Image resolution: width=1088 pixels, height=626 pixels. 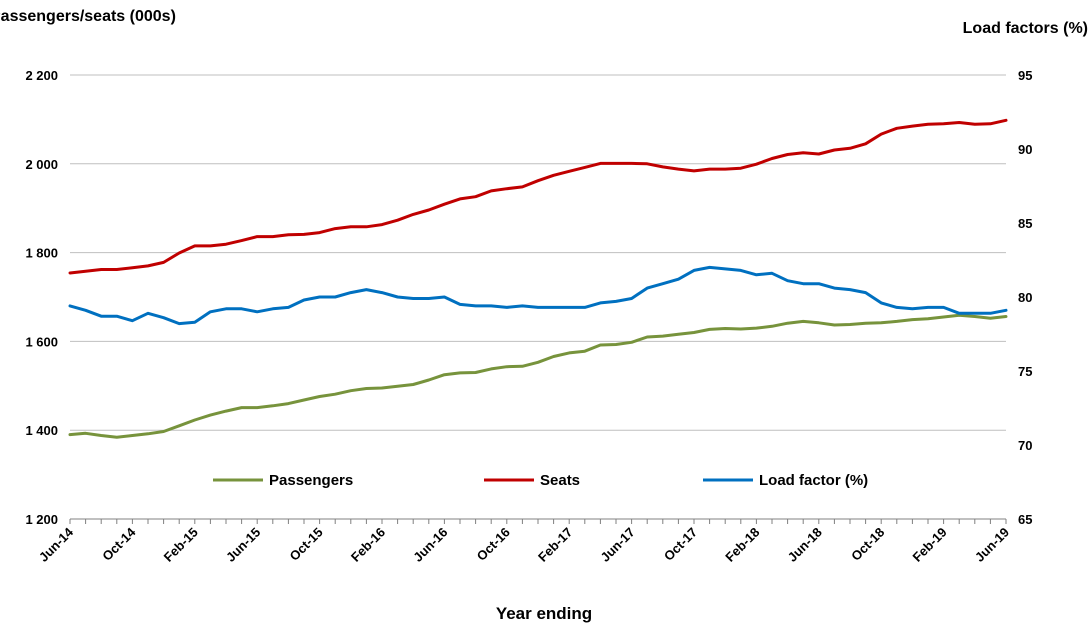 I want to click on legend-label: Passengers, so click(x=311, y=480).